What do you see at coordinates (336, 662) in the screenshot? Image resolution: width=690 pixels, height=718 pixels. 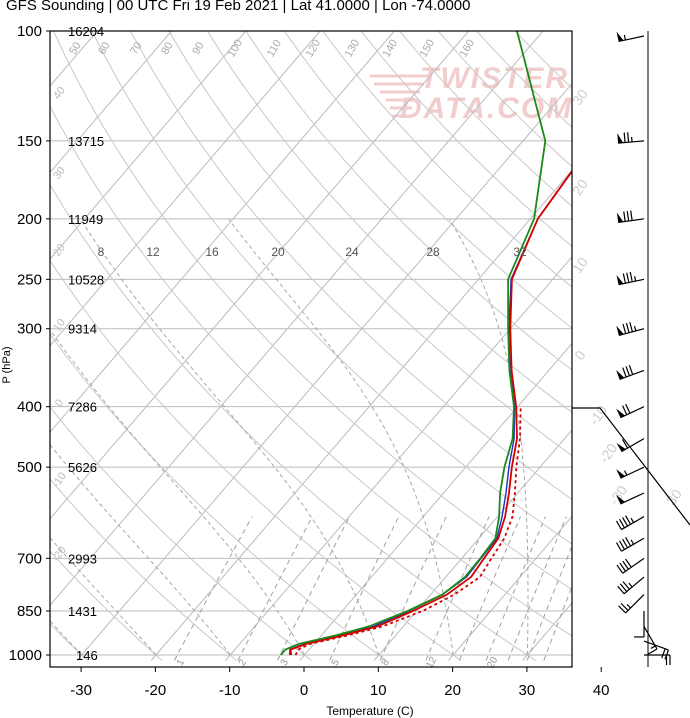 I see `mixing-ratio-label-lower: 5` at bounding box center [336, 662].